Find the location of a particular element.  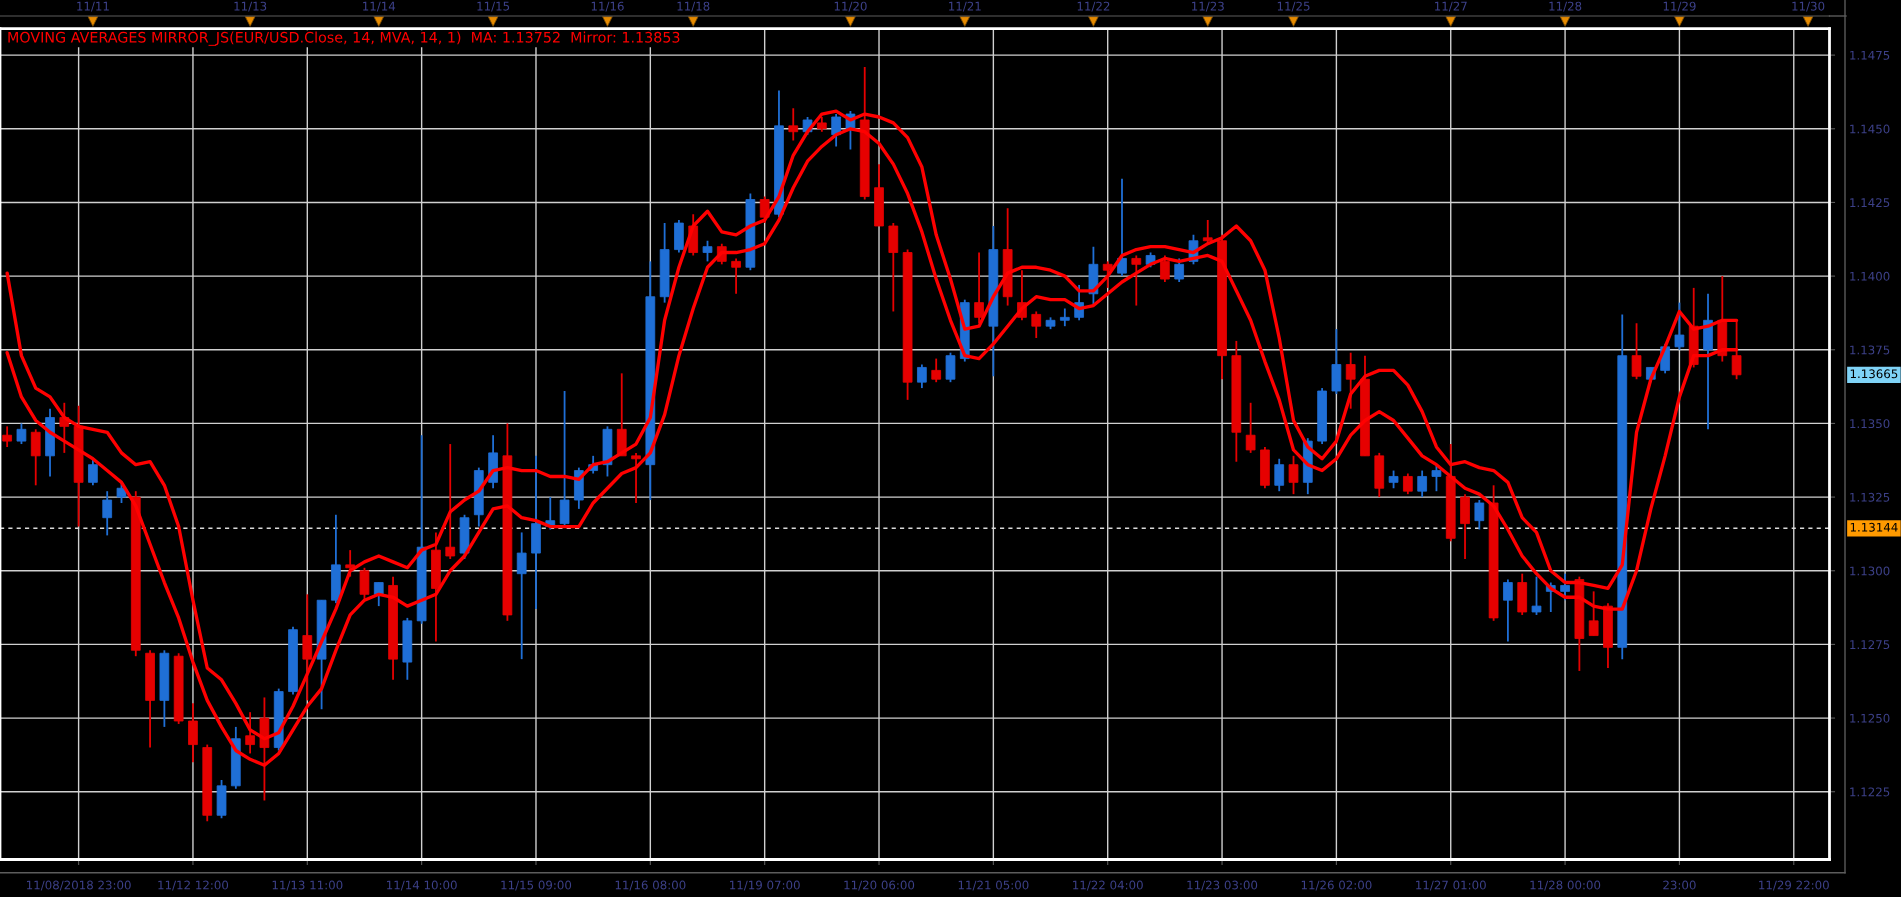

category-label: 11/30 is located at coordinates (1808, 6).